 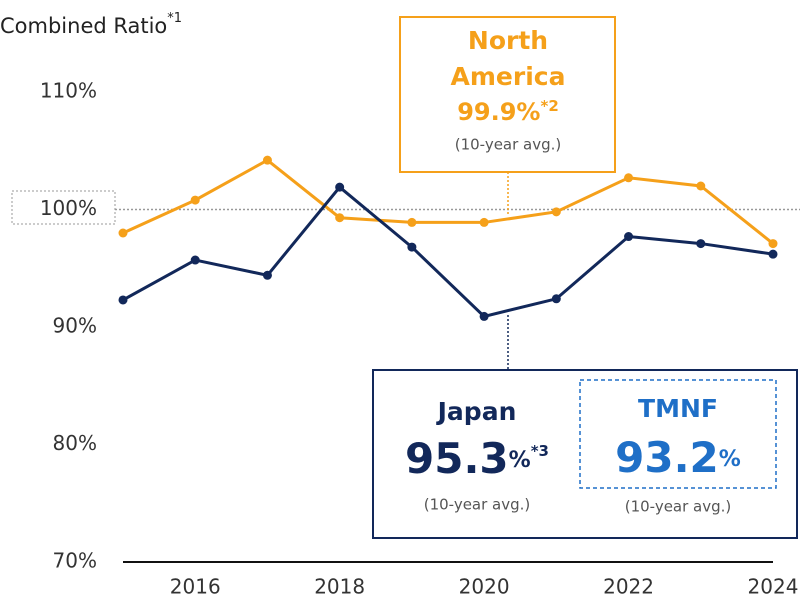 What do you see at coordinates (91, 25) in the screenshot?
I see `chart-title: Combined Ratio*1` at bounding box center [91, 25].